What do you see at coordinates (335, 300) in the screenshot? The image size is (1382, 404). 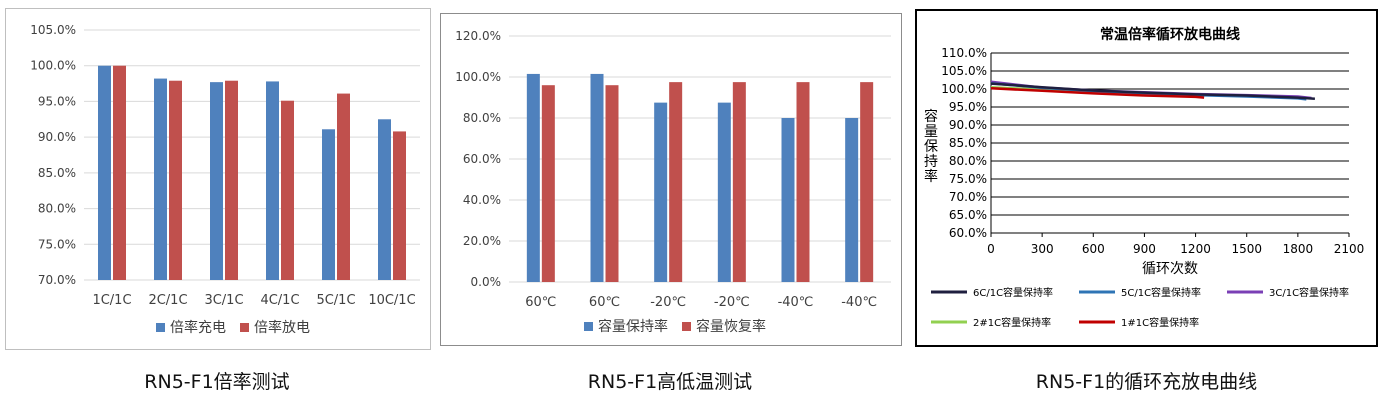 I see `rate-chart-xtick-label: 5C/1C` at bounding box center [335, 300].